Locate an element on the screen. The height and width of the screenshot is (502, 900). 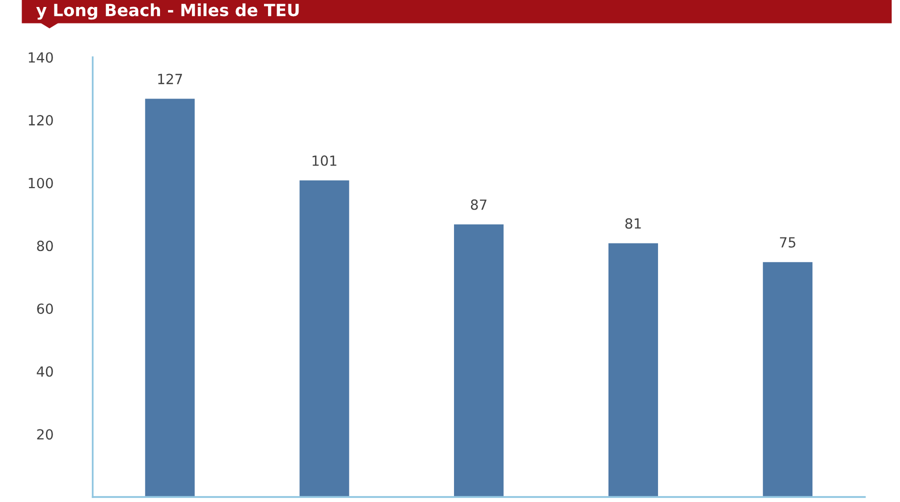
data-label: 87 is located at coordinates (478, 204).